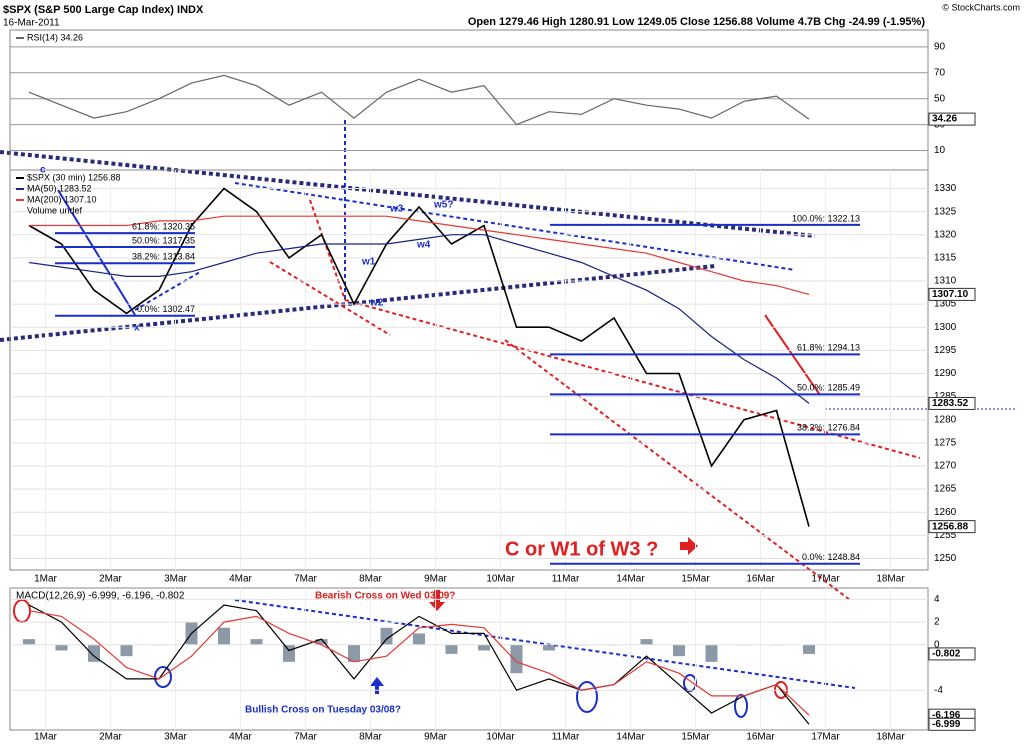  What do you see at coordinates (423, 245) in the screenshot?
I see `annotation: w4` at bounding box center [423, 245].